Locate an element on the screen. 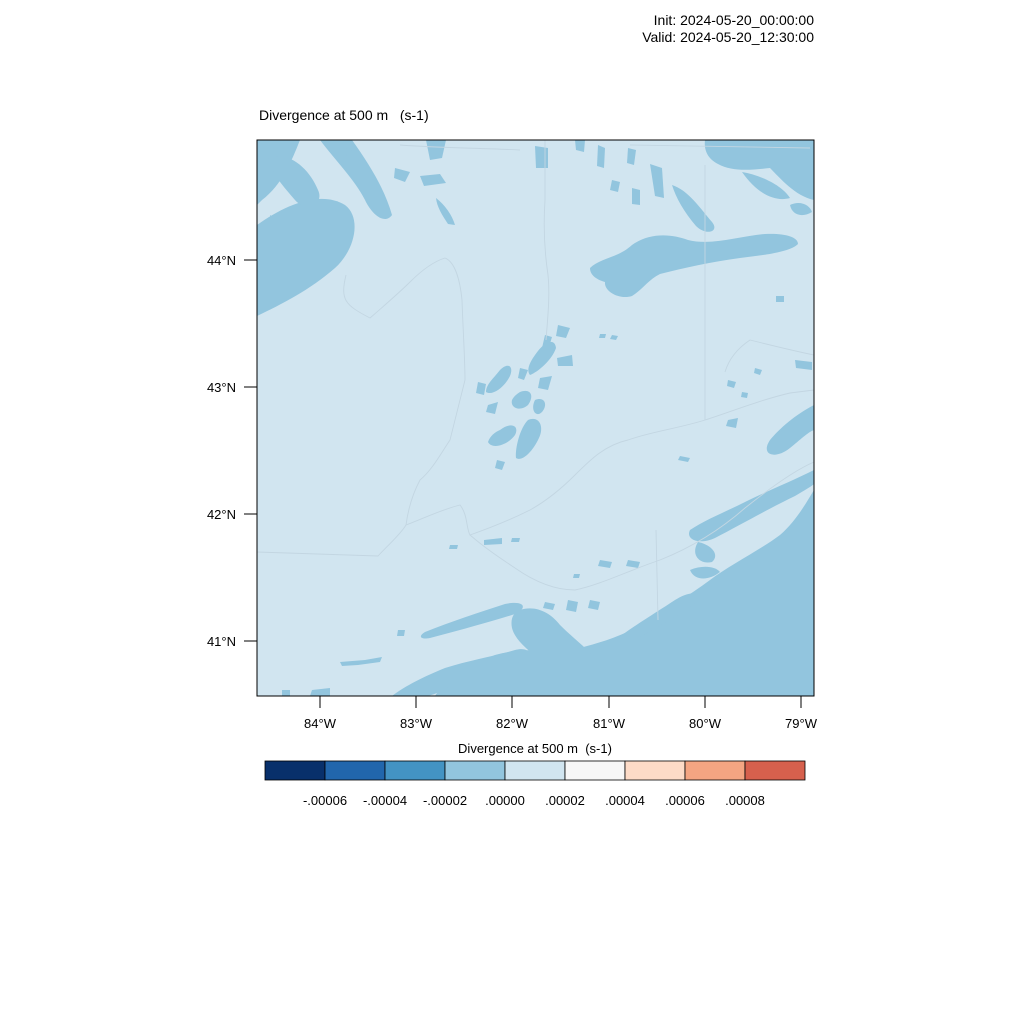  colorbar-label: .00002 is located at coordinates (565, 800).